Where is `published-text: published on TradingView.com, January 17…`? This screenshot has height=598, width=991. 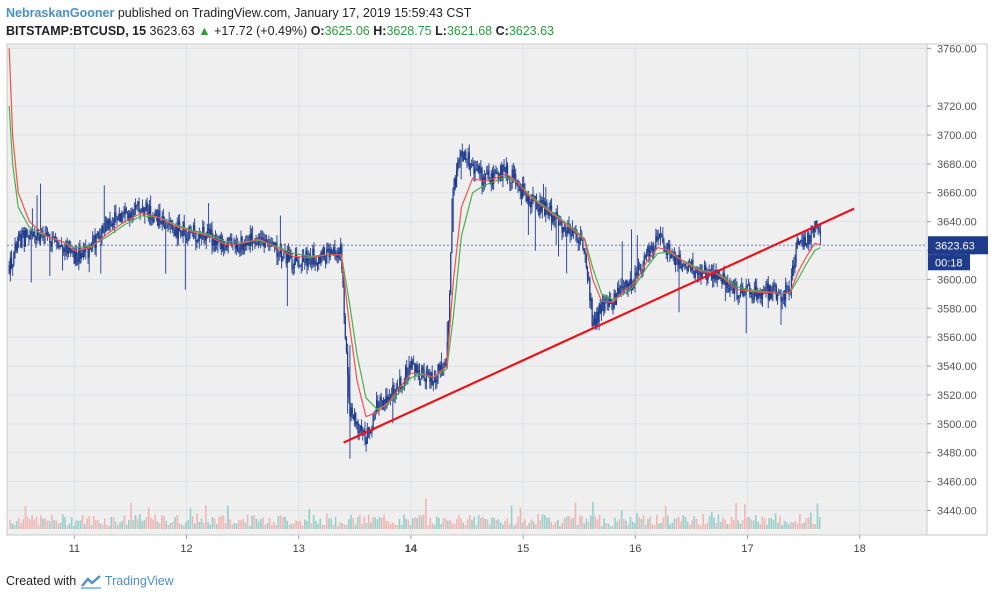 published-text: published on TradingView.com, January 17… is located at coordinates (294, 13).